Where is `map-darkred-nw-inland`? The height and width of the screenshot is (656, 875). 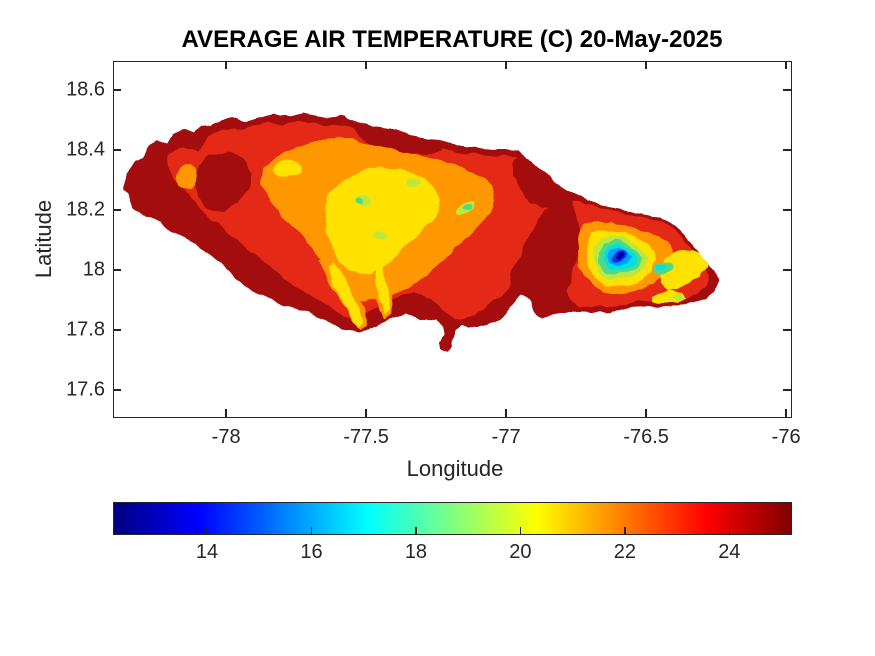 map-darkred-nw-inland is located at coordinates (223, 181).